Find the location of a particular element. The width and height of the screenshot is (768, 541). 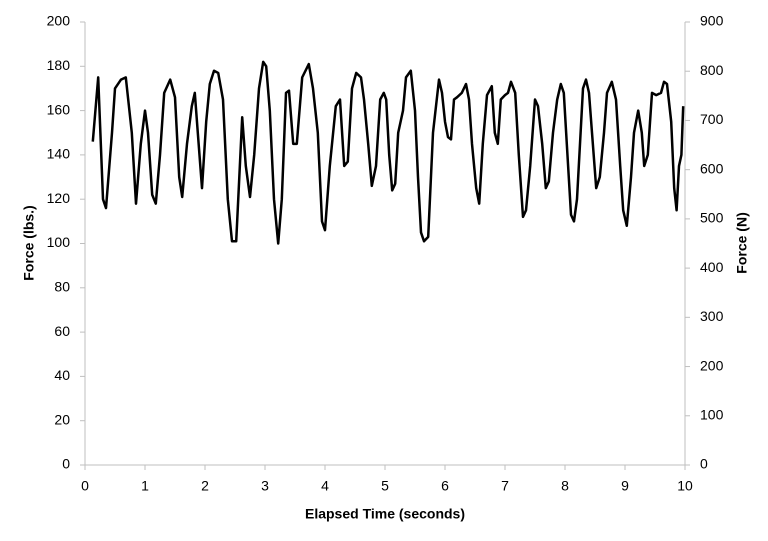

x-tick-label: 10 is located at coordinates (685, 486).